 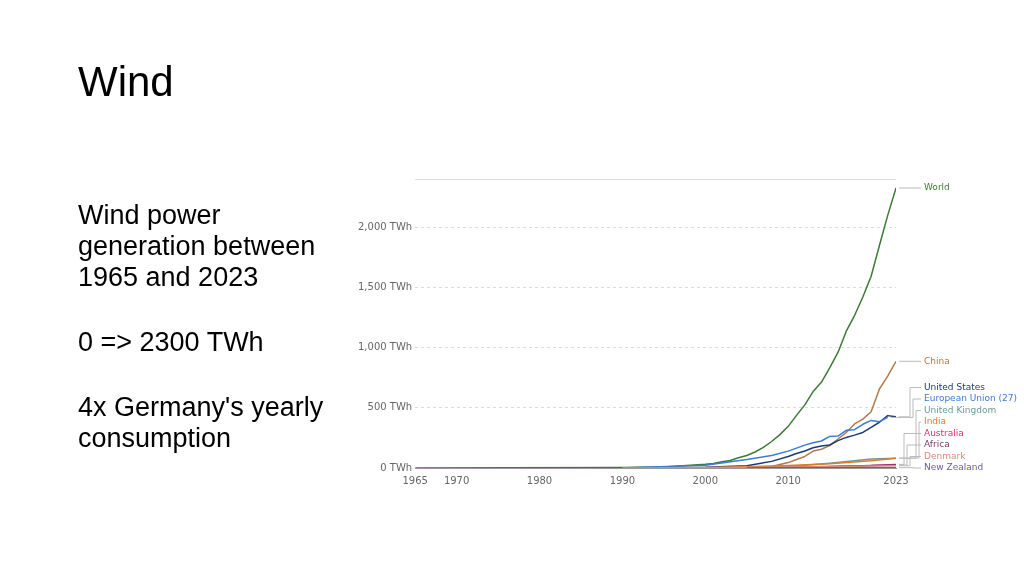 I want to click on x-tick-label: 1965, so click(x=415, y=480).